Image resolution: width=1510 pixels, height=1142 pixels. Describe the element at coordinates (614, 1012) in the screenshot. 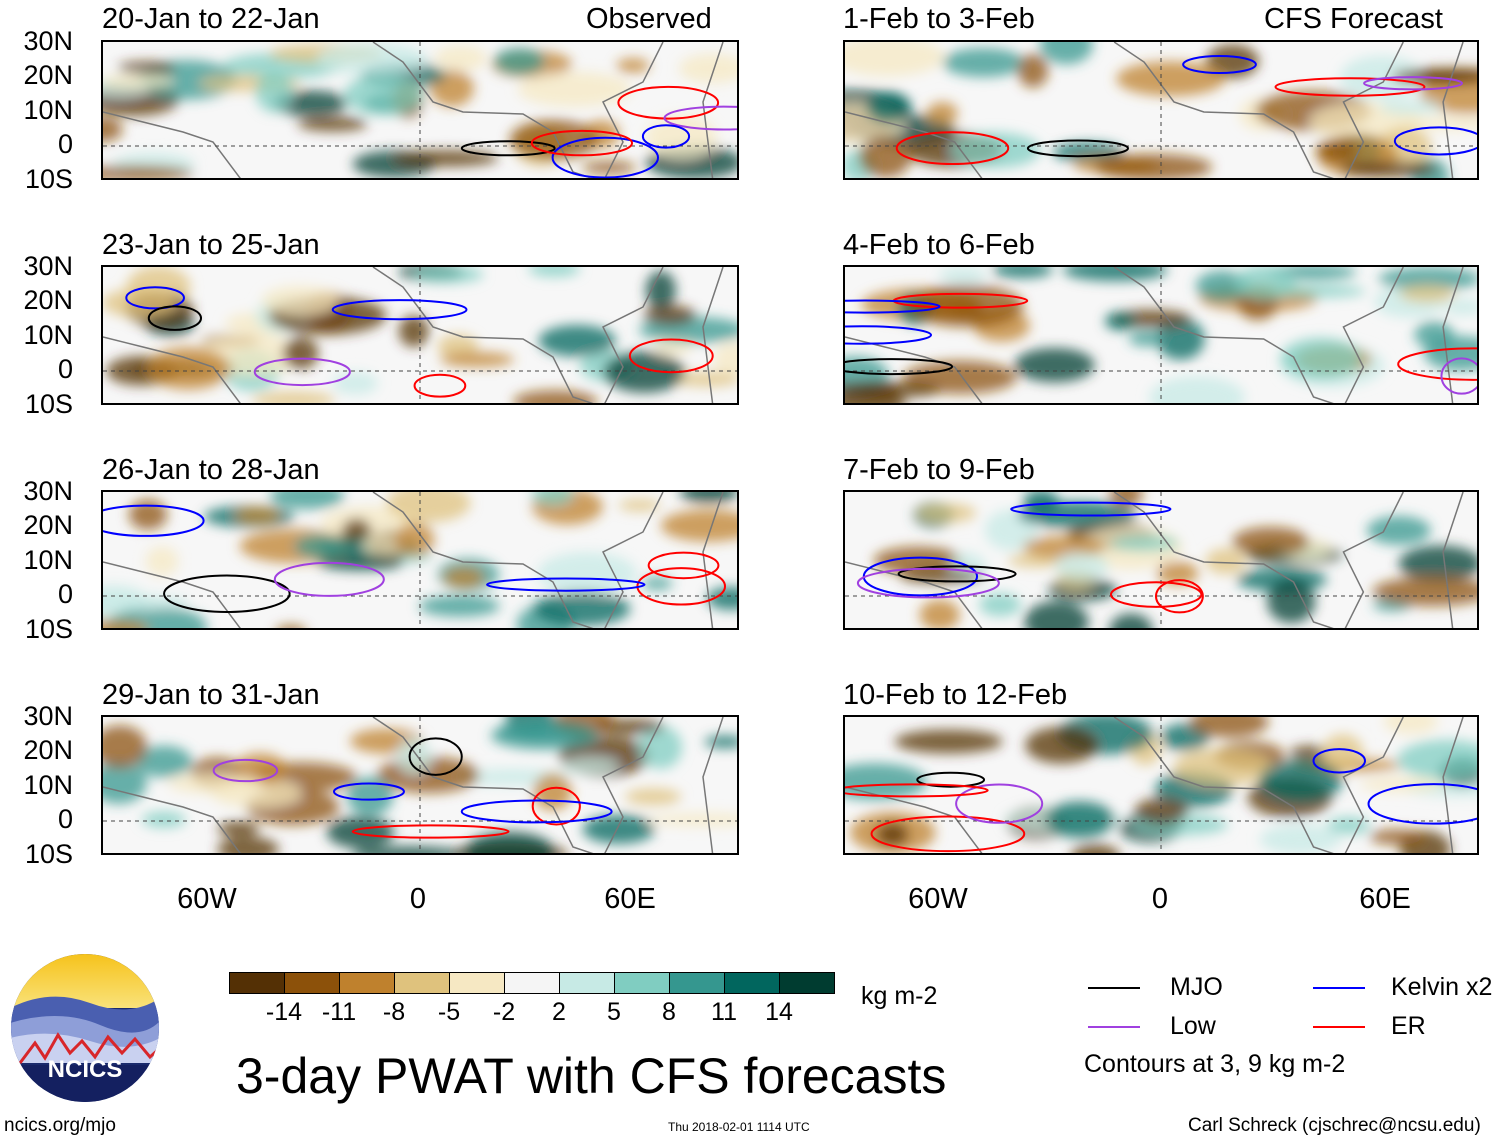

I see `colorbar-tick-label: 5` at that location.